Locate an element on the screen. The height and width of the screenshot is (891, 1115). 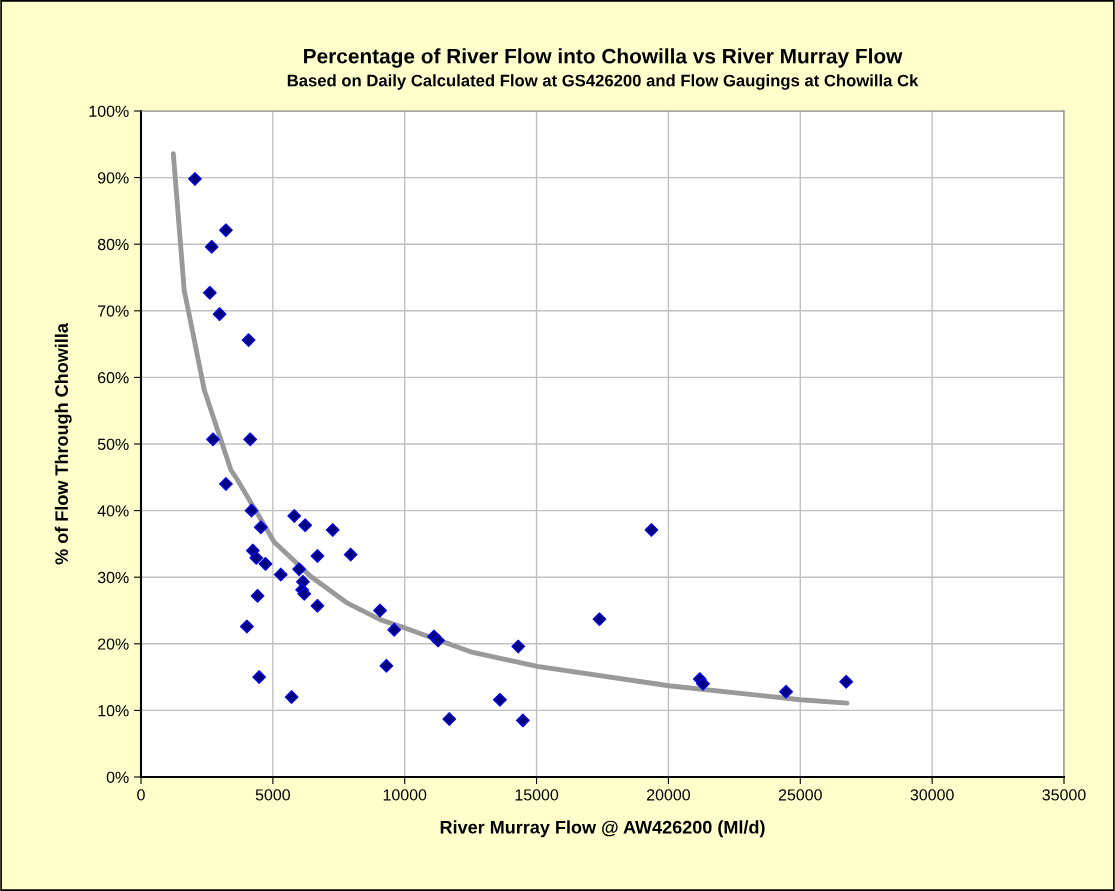
y-tick-label: 50% is located at coordinates (113, 444).